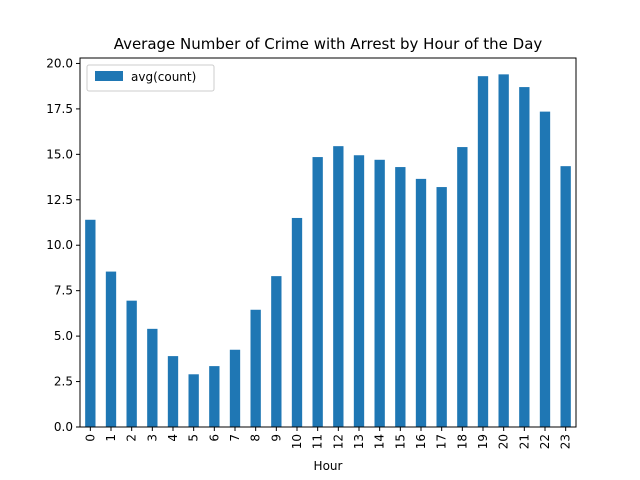  What do you see at coordinates (276, 438) in the screenshot?
I see `x-tick-label: 9` at bounding box center [276, 438].